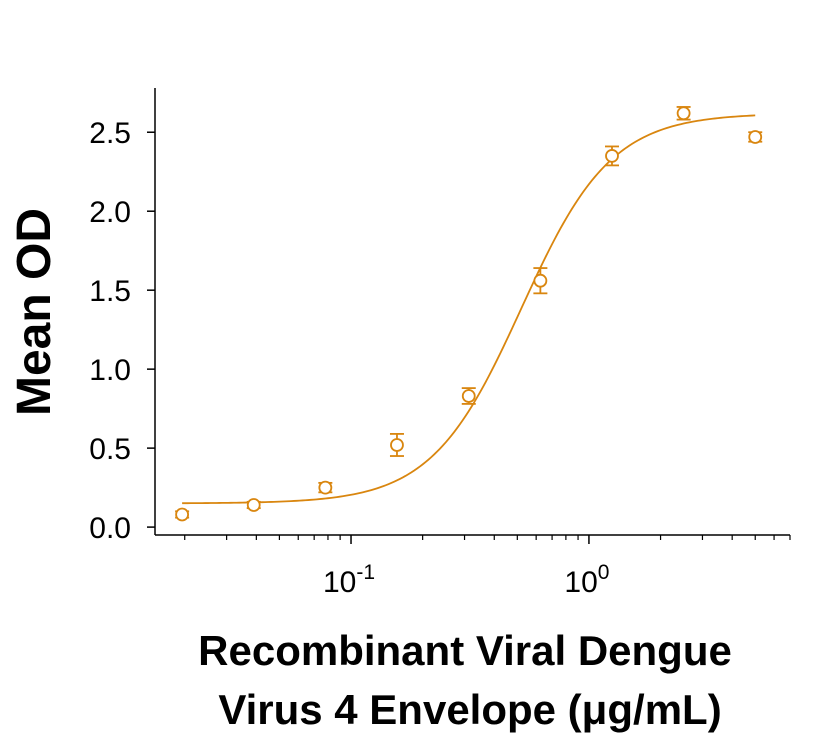 Image resolution: width=831 pixels, height=742 pixels. I want to click on x-ticks: 10⁻¹ 10⁰, so click(487, 567).